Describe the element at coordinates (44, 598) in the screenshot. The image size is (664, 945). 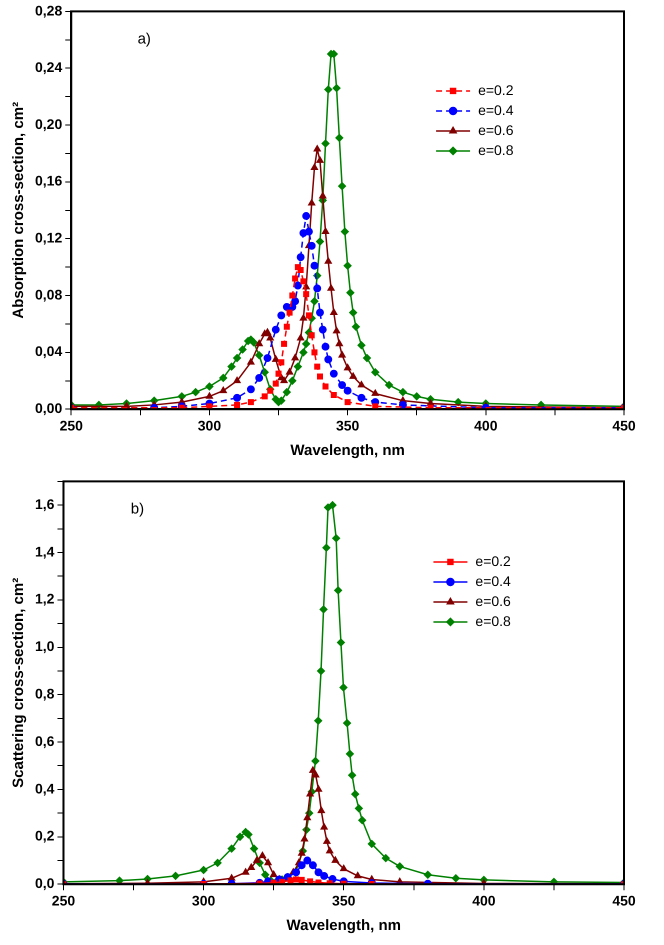
I see `y-tick-label: 1,2` at that location.